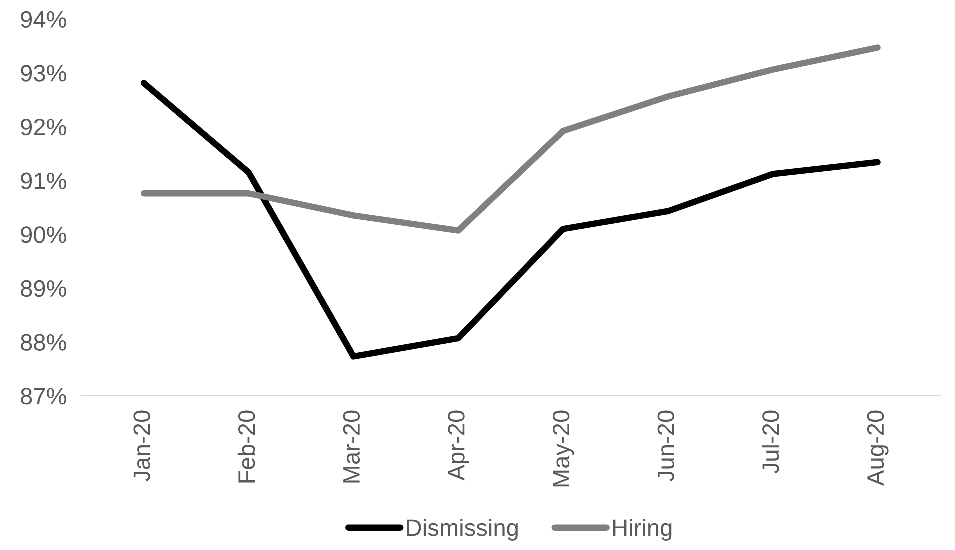  I want to click on y-tick-label: 94%, so click(43, 19).